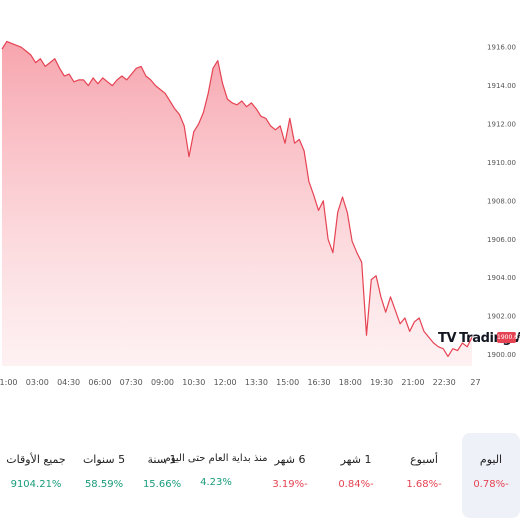 The height and width of the screenshot is (520, 520). What do you see at coordinates (104, 475) in the screenshot?
I see `period-5-years: 5 سنوات 58.59%` at bounding box center [104, 475].